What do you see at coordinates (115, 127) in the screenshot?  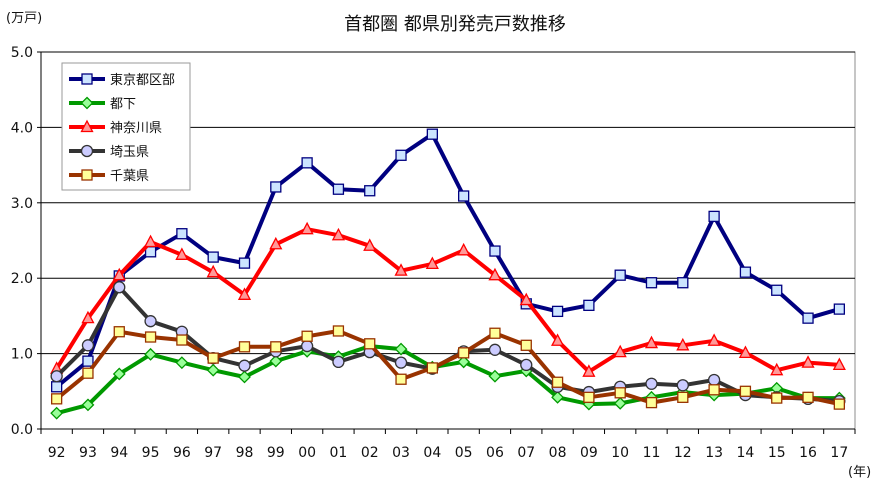 I see `legend-item: 神奈川県` at bounding box center [115, 127].